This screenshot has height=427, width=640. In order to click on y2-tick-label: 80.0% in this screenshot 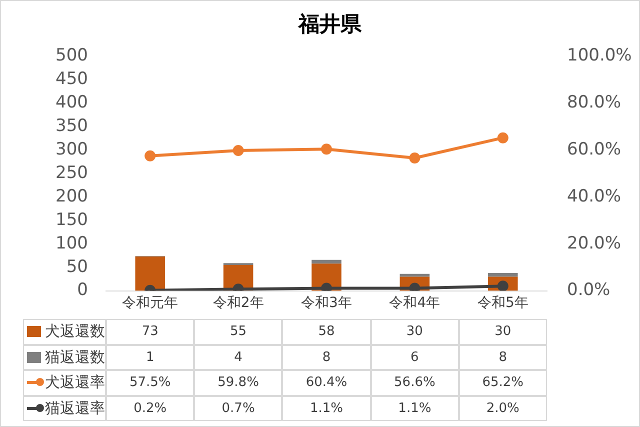, I will do `click(594, 102)`.